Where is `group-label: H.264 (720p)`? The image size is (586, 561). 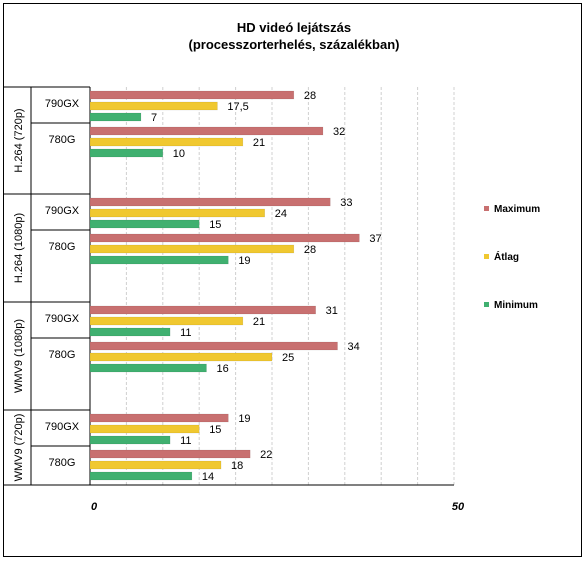
group-label: H.264 (720p) is located at coordinates (19, 140).